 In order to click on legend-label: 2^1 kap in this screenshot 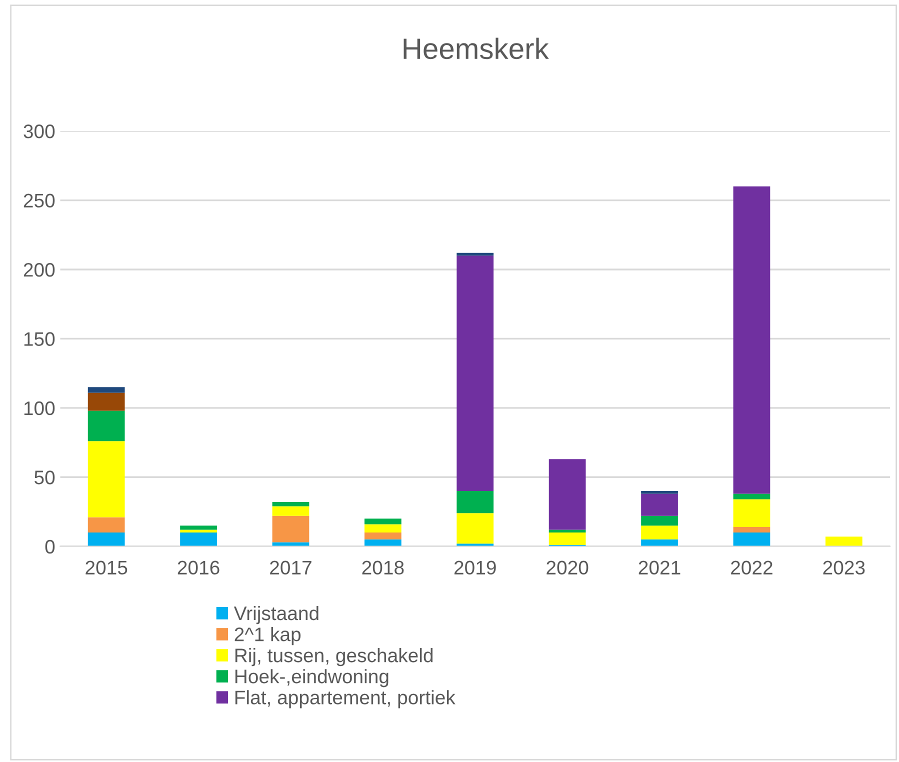, I will do `click(267, 636)`.